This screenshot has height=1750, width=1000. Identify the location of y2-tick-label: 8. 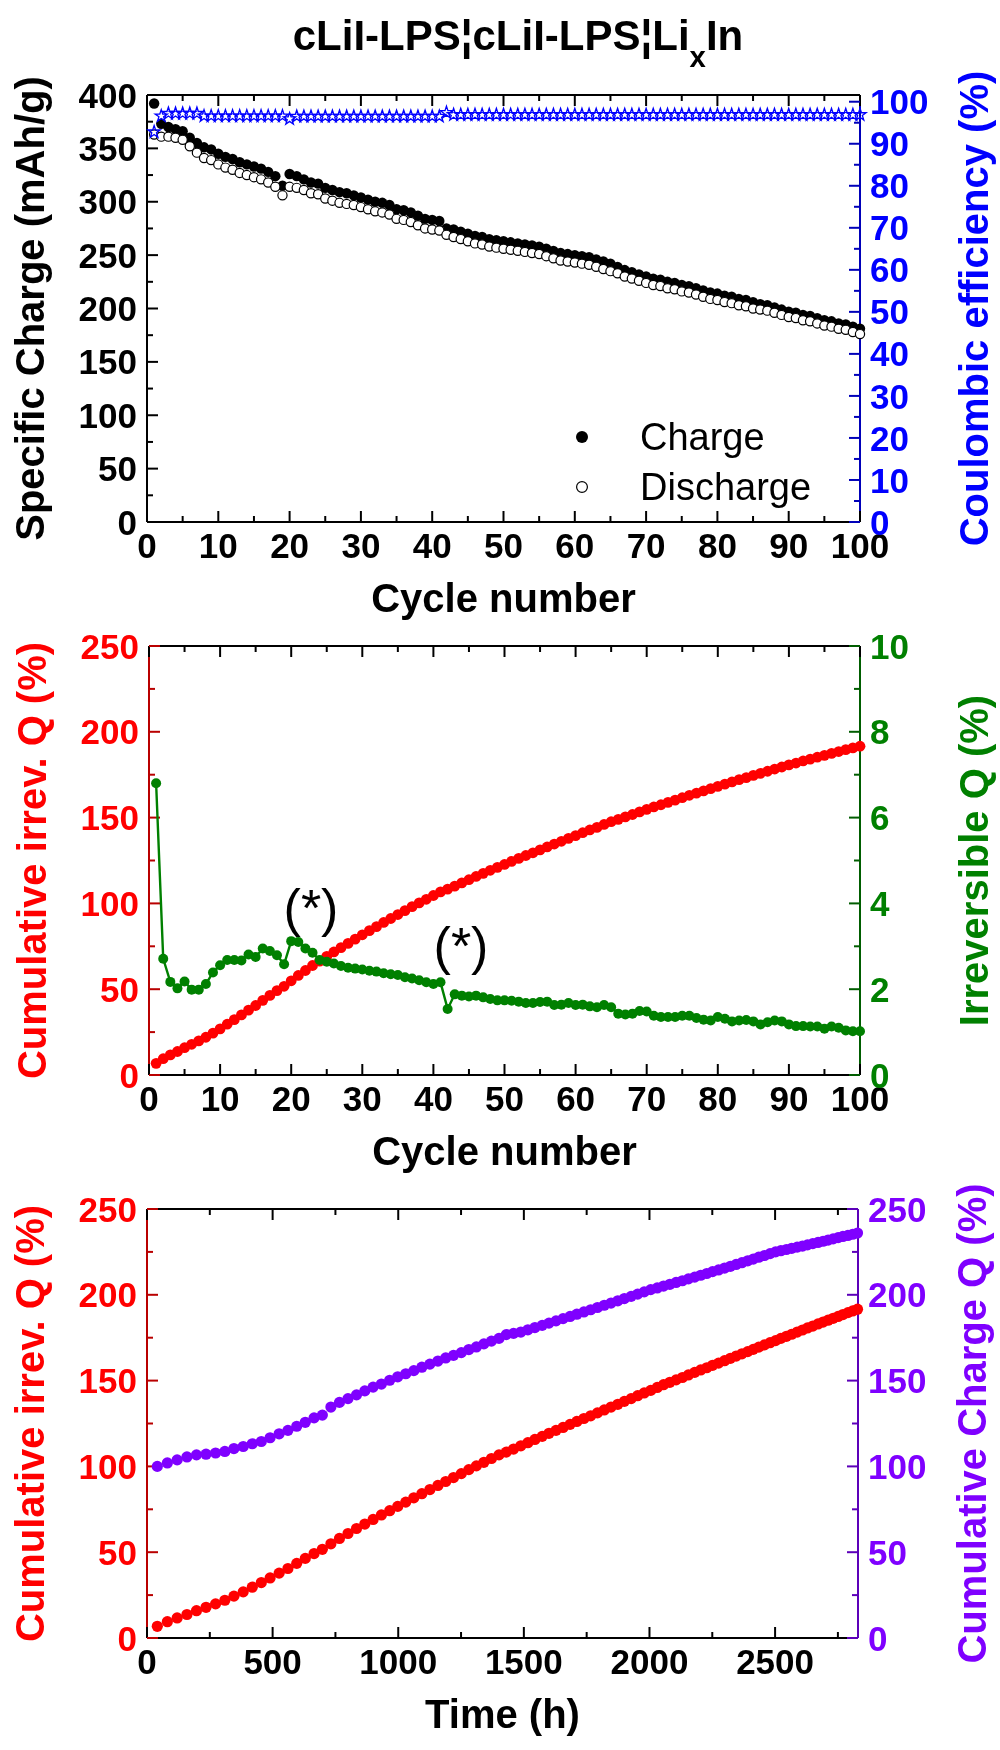
(880, 732).